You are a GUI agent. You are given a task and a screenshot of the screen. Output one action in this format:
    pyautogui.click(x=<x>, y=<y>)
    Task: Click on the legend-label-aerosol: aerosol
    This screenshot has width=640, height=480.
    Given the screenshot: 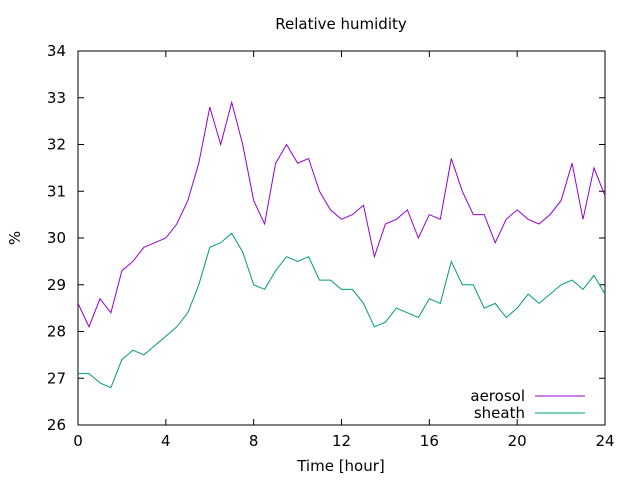 What is the action you would take?
    pyautogui.click(x=497, y=396)
    